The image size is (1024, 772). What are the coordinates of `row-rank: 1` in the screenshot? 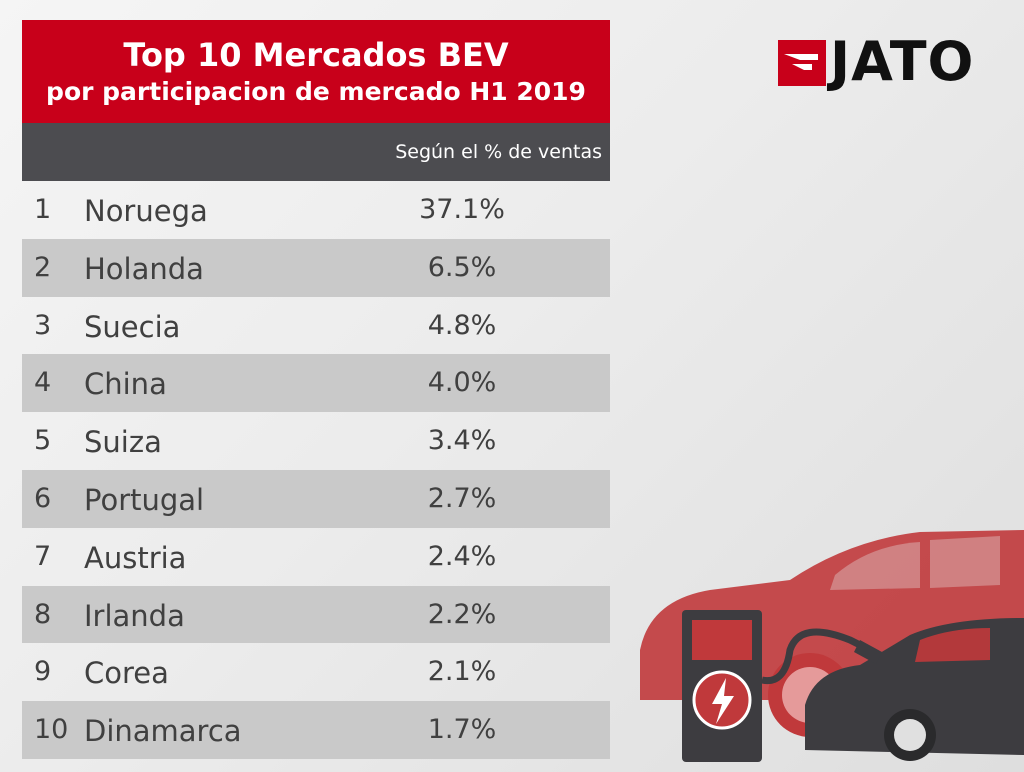 It's located at (43, 209).